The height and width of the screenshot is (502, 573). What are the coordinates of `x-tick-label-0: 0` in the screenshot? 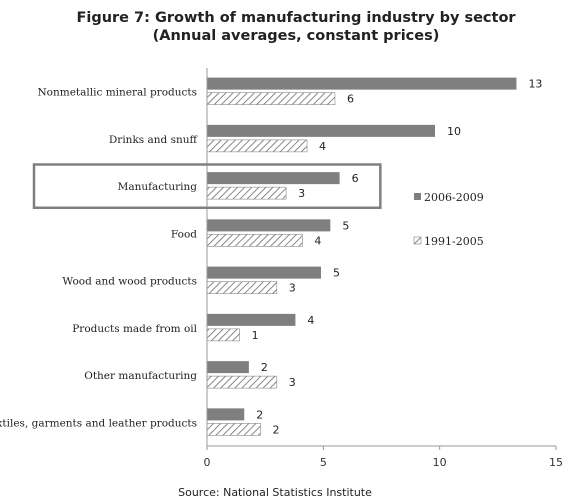 It's located at (207, 462).